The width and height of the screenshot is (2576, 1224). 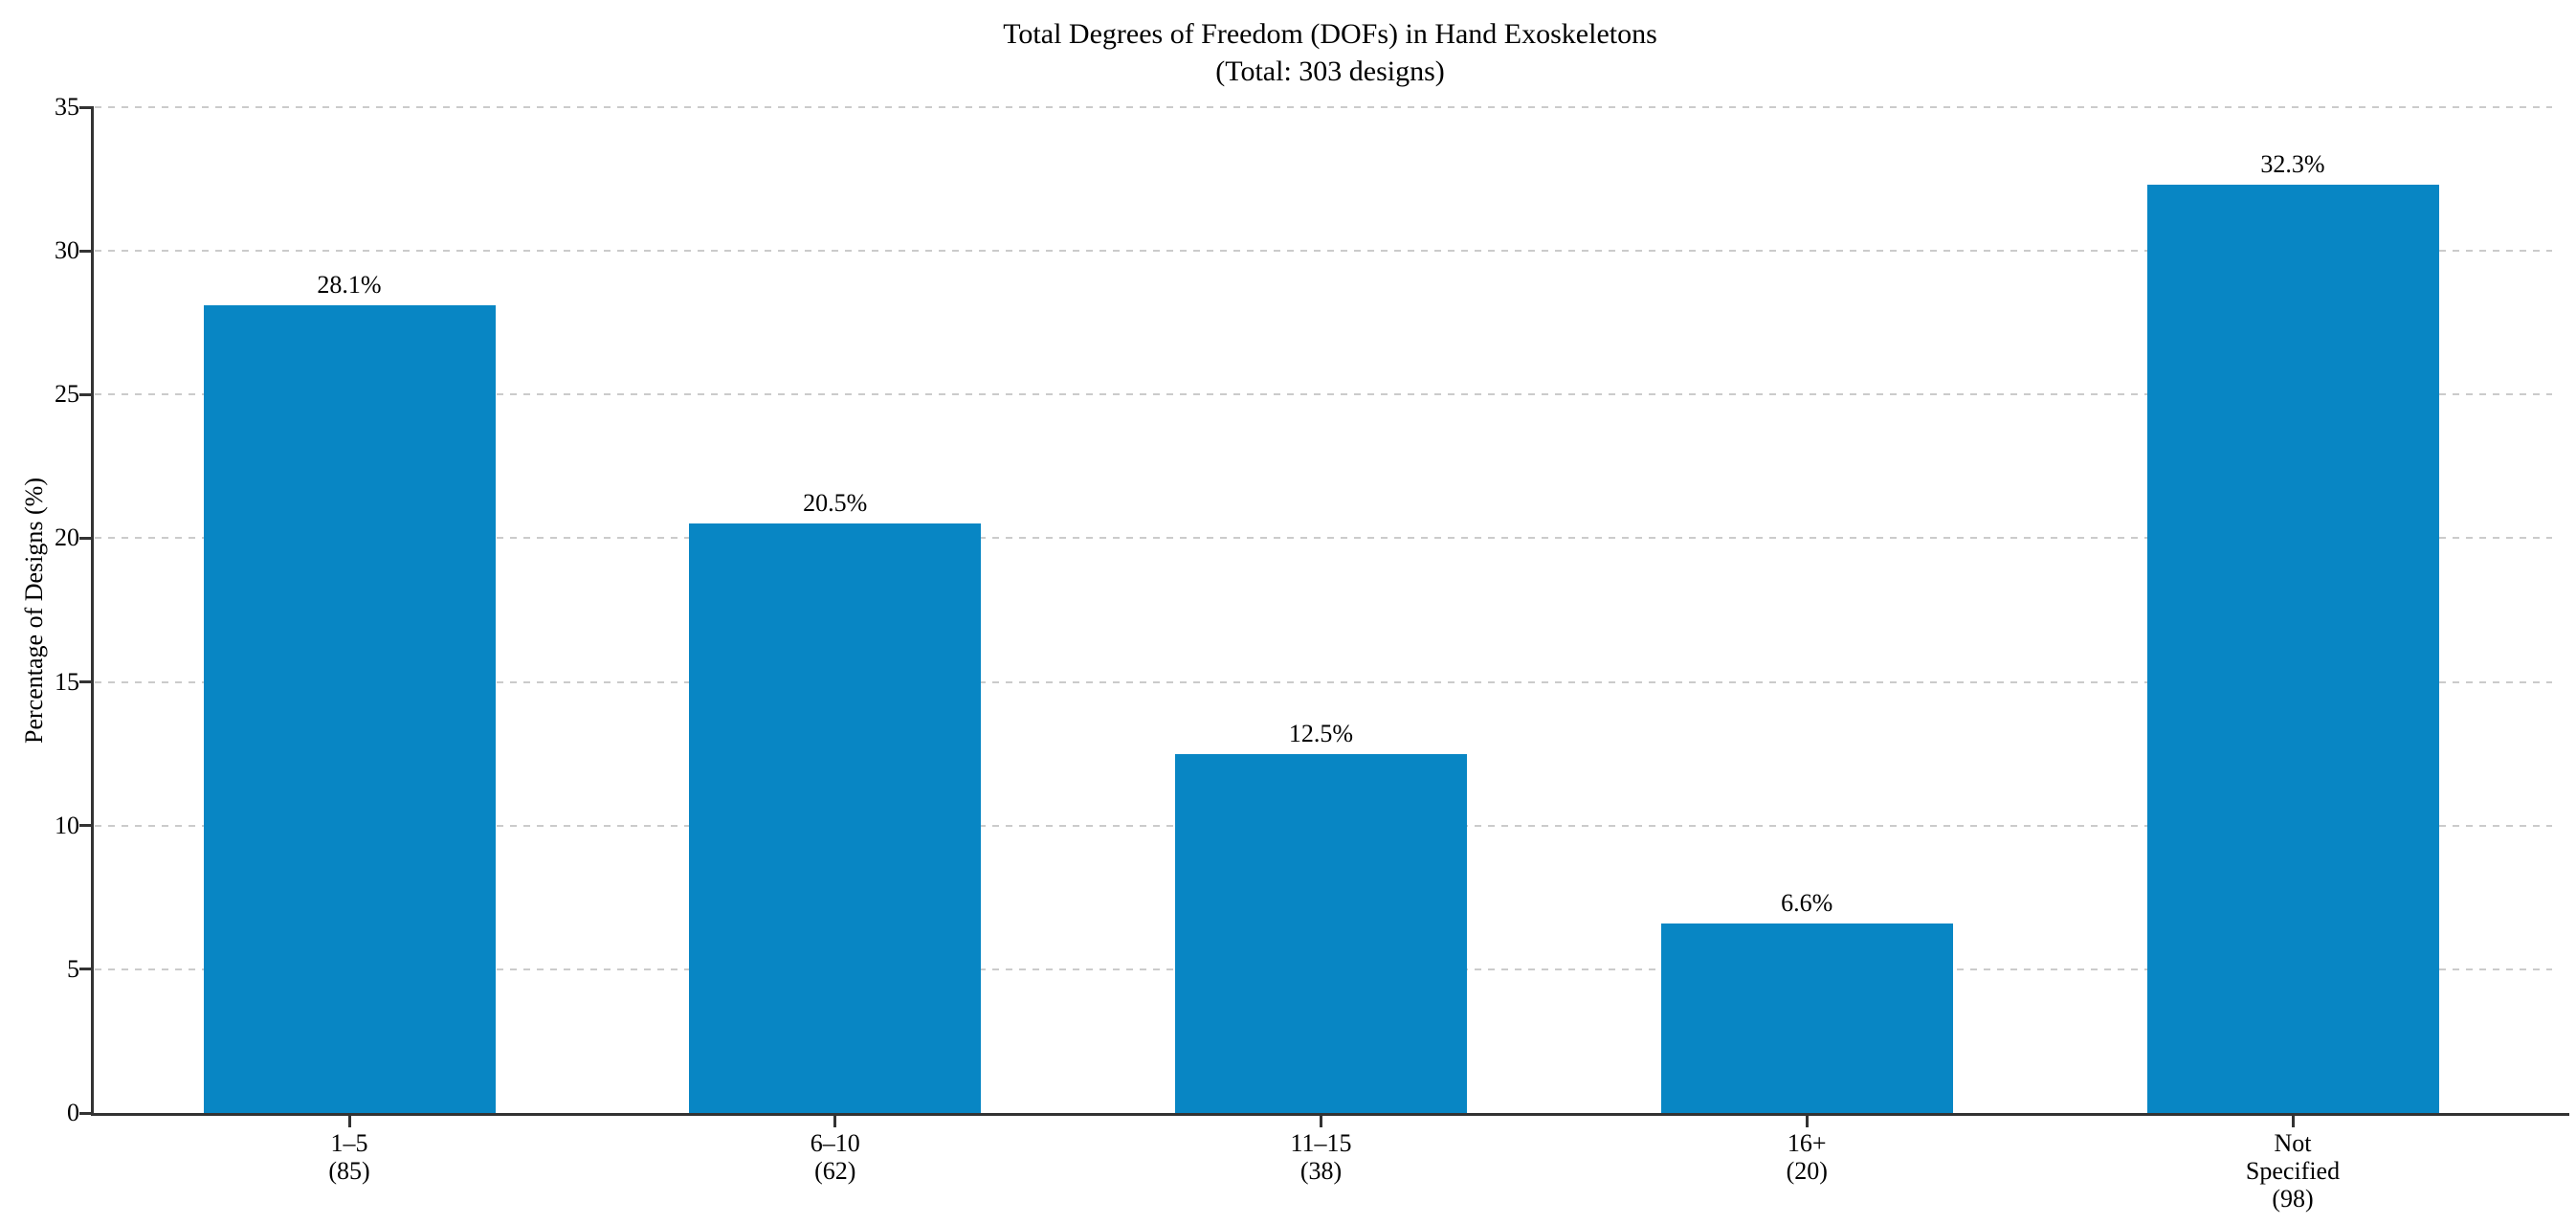 What do you see at coordinates (1330, 72) in the screenshot?
I see `chart-title-line2: (Total: 303 designs)` at bounding box center [1330, 72].